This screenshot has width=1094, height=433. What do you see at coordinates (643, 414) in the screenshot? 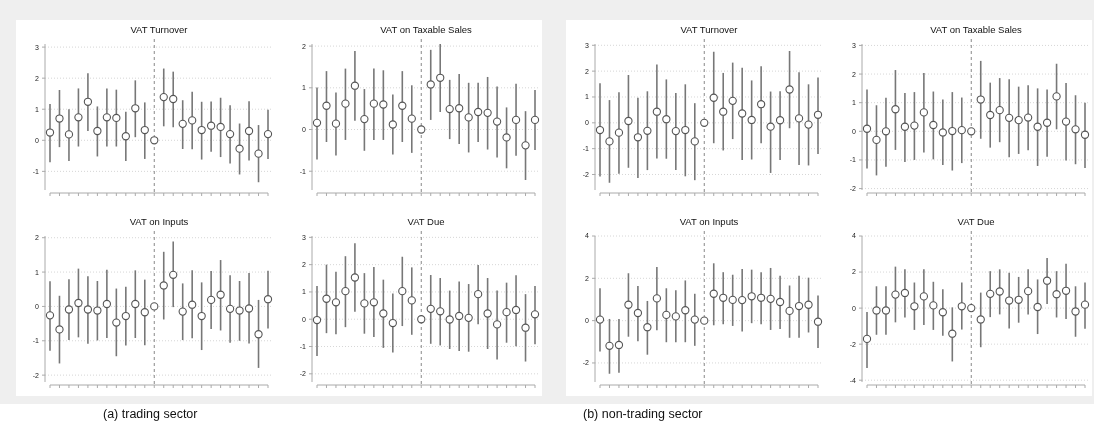
I see `text: (b) non-trading sector` at bounding box center [643, 414].